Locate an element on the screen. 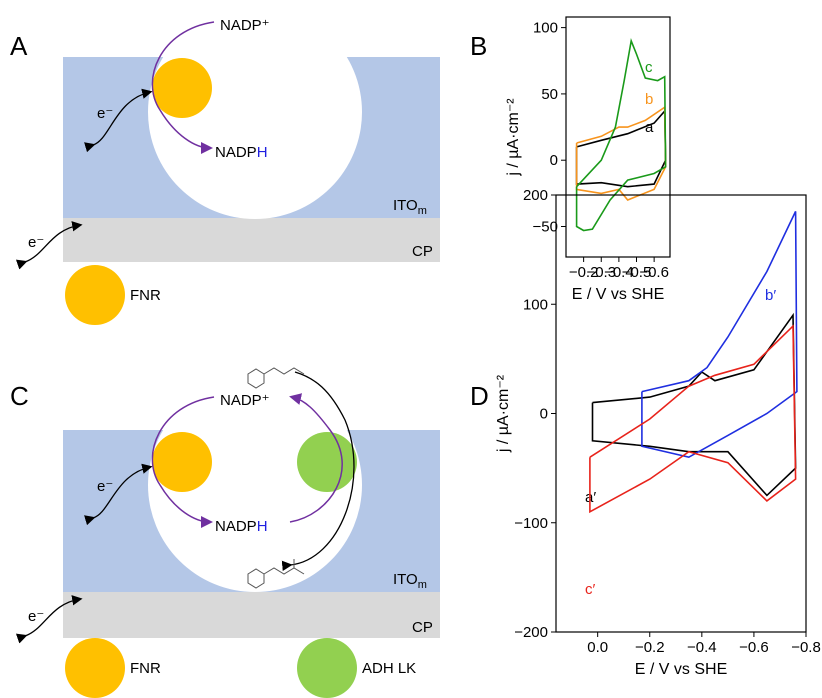 Image resolution: width=822 pixels, height=698 pixels. x-tick-label: −0.8 is located at coordinates (806, 647).